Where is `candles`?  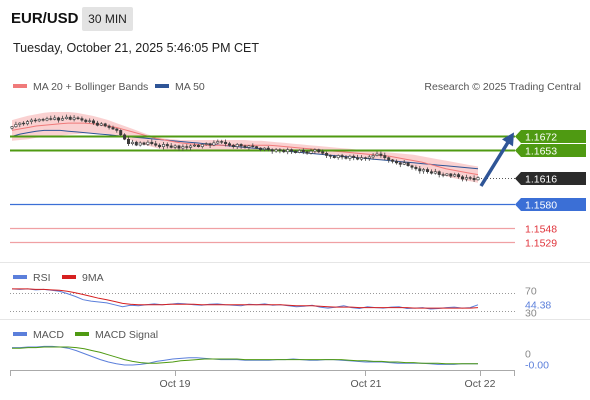 candles is located at coordinates (245, 148).